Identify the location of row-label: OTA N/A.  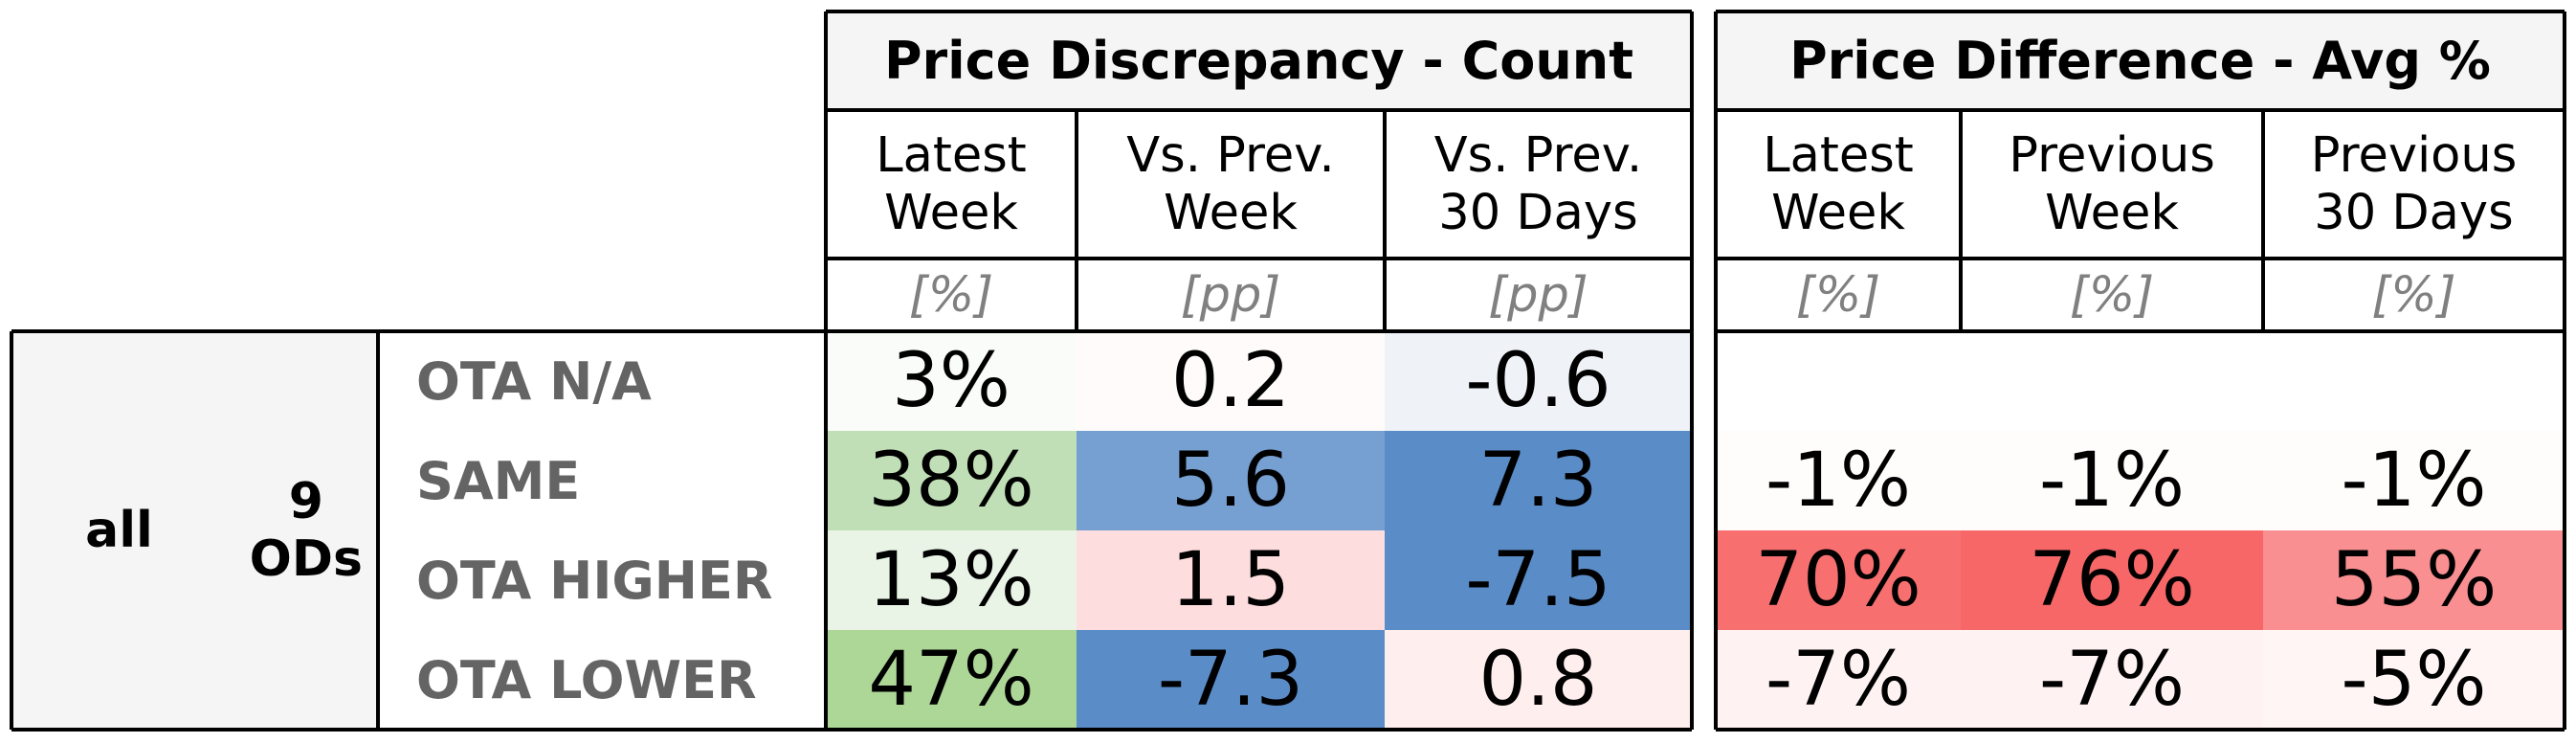
(534, 381).